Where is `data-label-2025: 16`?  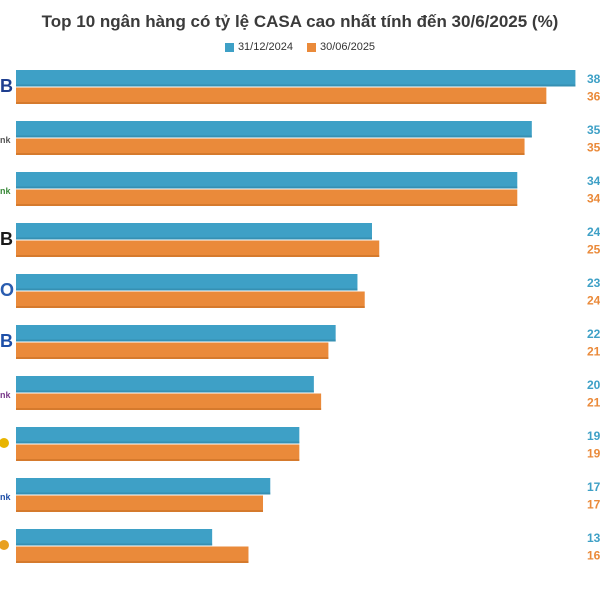 data-label-2025: 16 is located at coordinates (593, 556).